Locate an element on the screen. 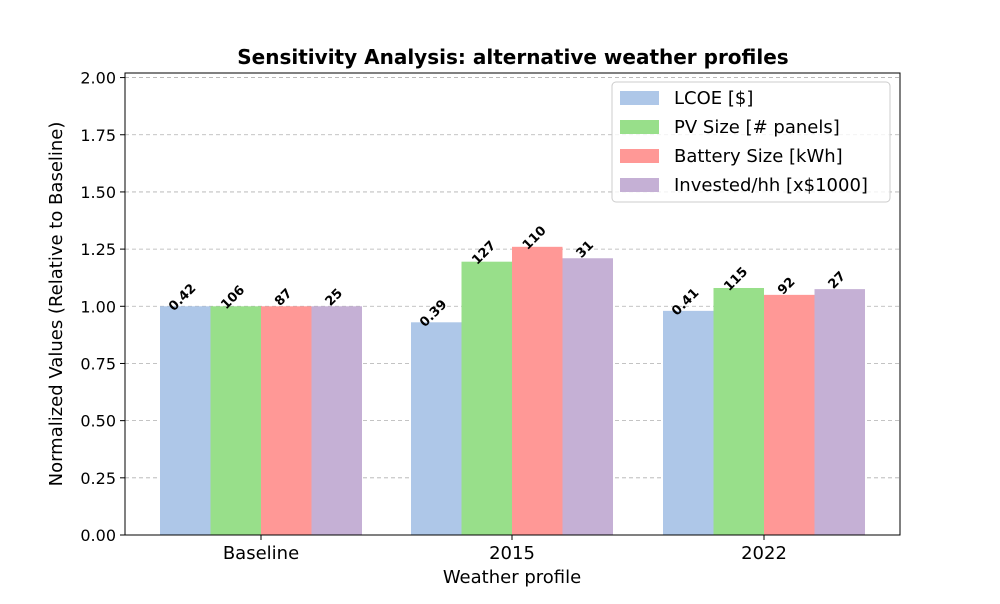 The width and height of the screenshot is (1000, 604). y-tick-label: 1.00 is located at coordinates (98, 306).